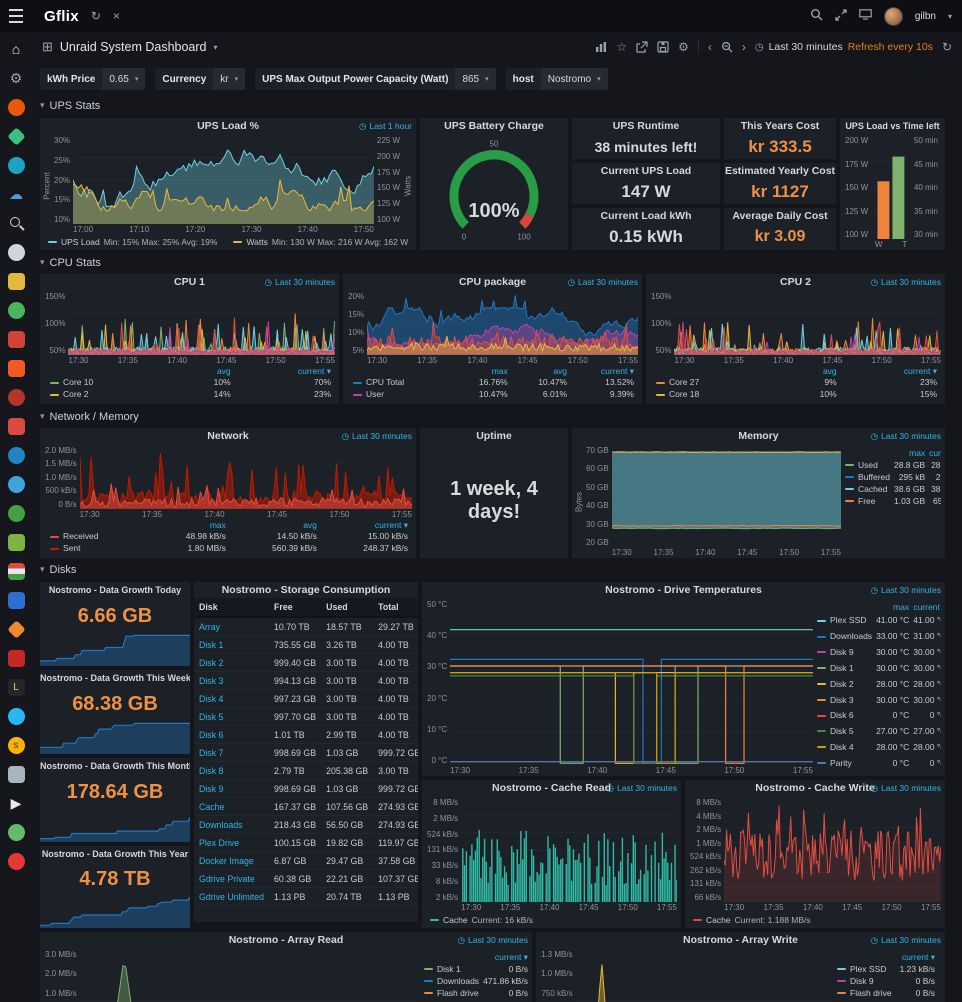 The image size is (962, 1002). I want to click on legend-series: Core 10, so click(112, 383).